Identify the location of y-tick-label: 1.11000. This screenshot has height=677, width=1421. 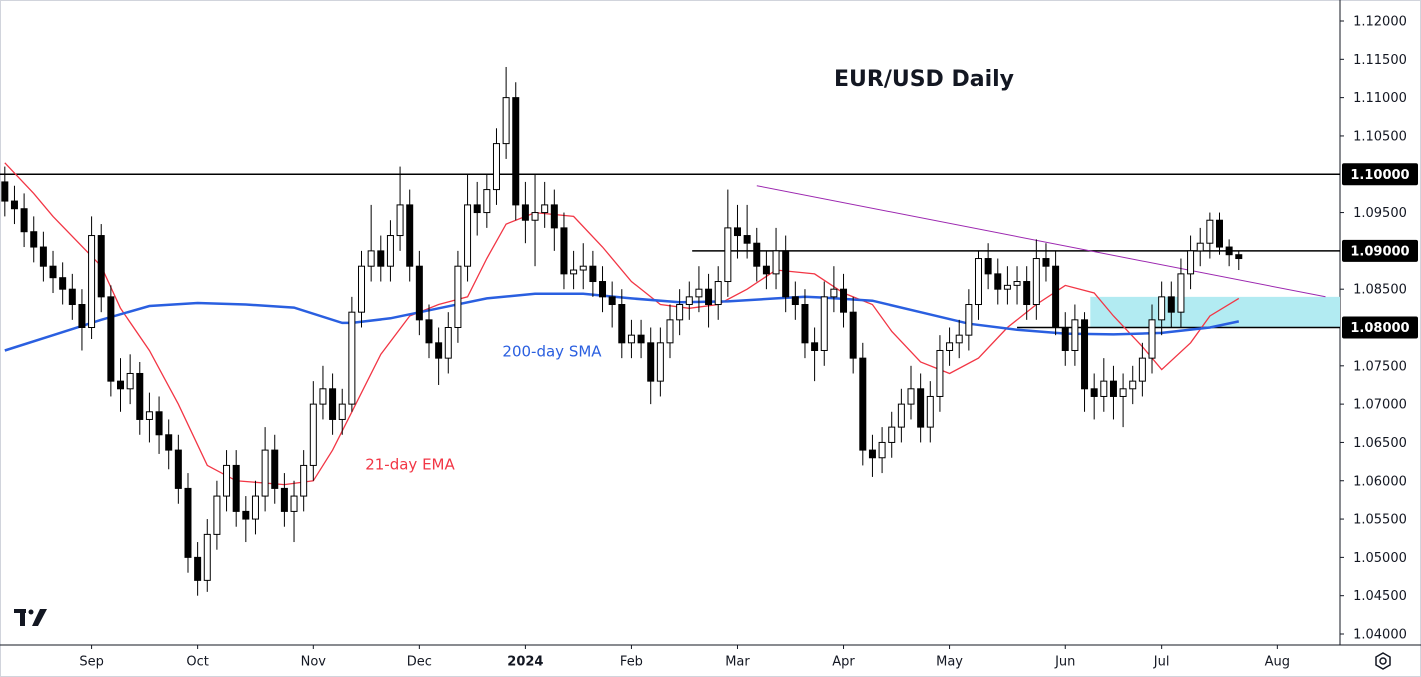
(1380, 98).